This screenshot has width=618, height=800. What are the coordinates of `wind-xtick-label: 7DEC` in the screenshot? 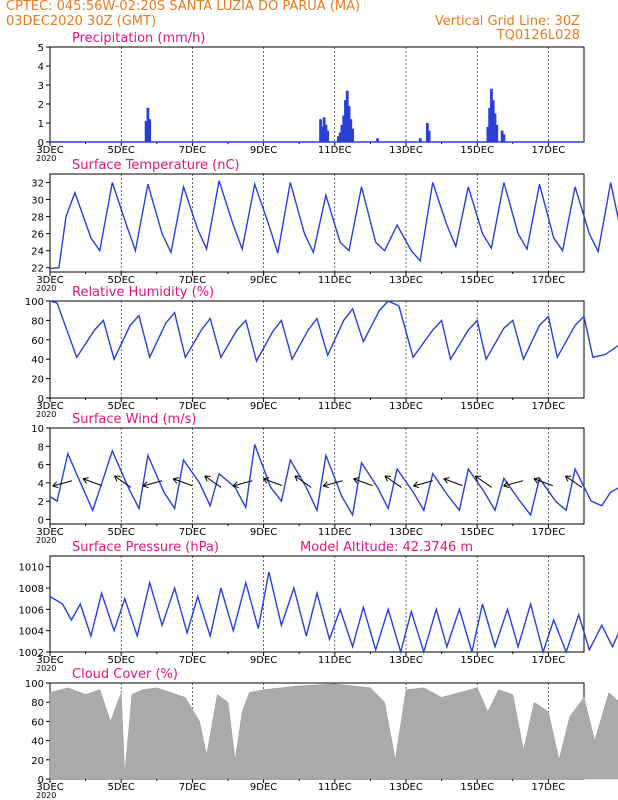 It's located at (192, 532).